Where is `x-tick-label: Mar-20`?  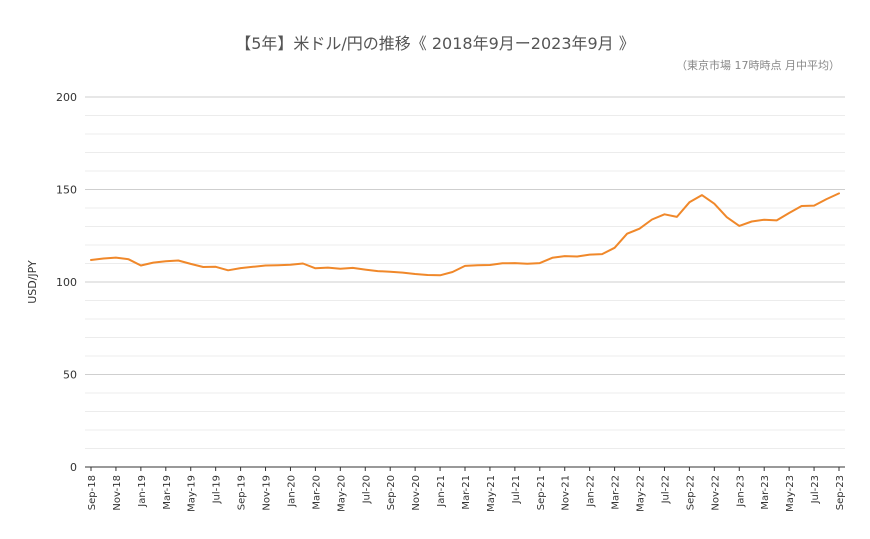
x-tick-label: Mar-20 is located at coordinates (316, 492).